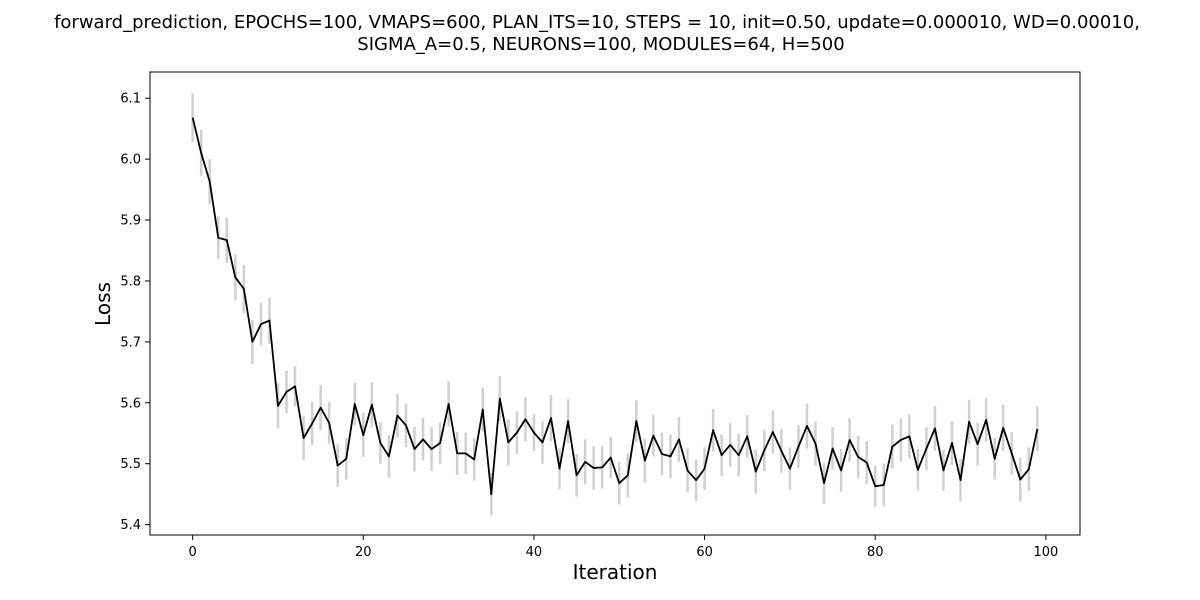 The image size is (1200, 600). Describe the element at coordinates (103, 304) in the screenshot. I see `y-axis-label: Loss` at that location.